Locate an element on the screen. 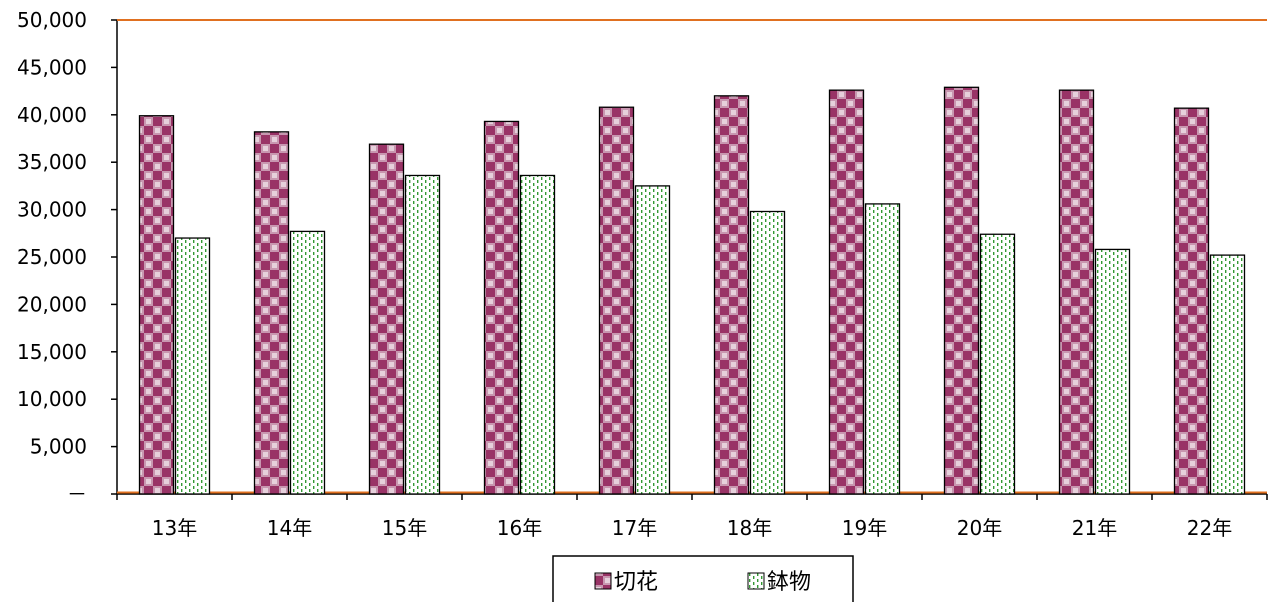 The image size is (1268, 602). y-tick-label: 50,000 is located at coordinates (52, 20).